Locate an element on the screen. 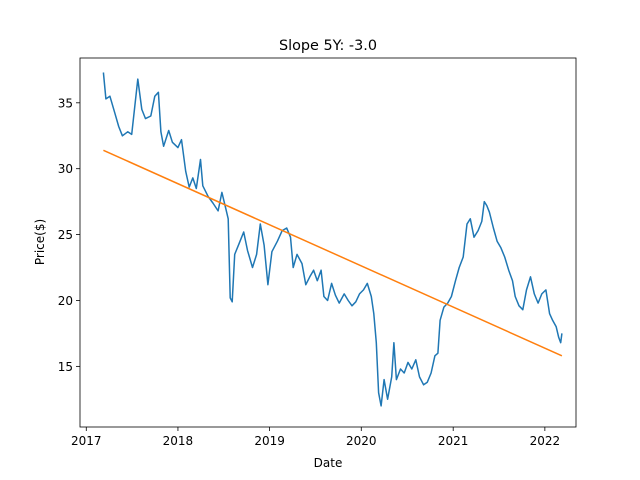 This screenshot has width=640, height=480. x-axis-label: Date is located at coordinates (328, 463).